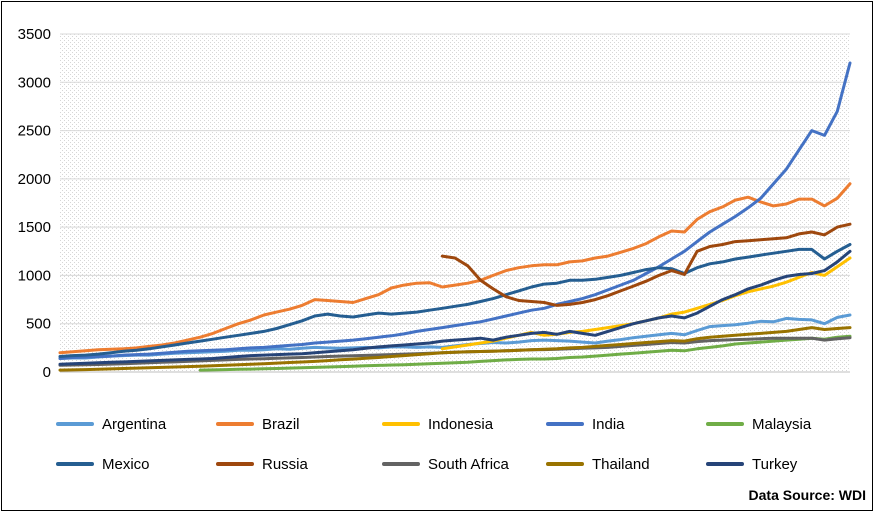  Describe the element at coordinates (646, 264) in the screenshot. I see `series-line-russia` at that location.